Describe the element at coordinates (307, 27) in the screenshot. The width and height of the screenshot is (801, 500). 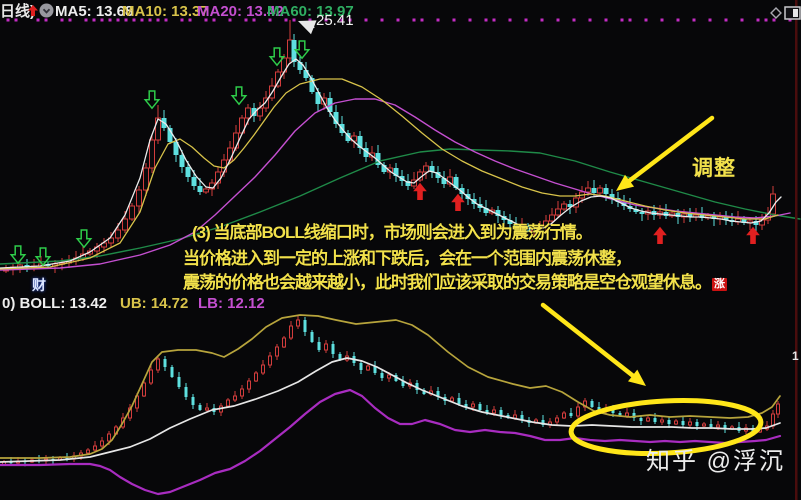
I see `peak-pointer-arrow-head` at that location.